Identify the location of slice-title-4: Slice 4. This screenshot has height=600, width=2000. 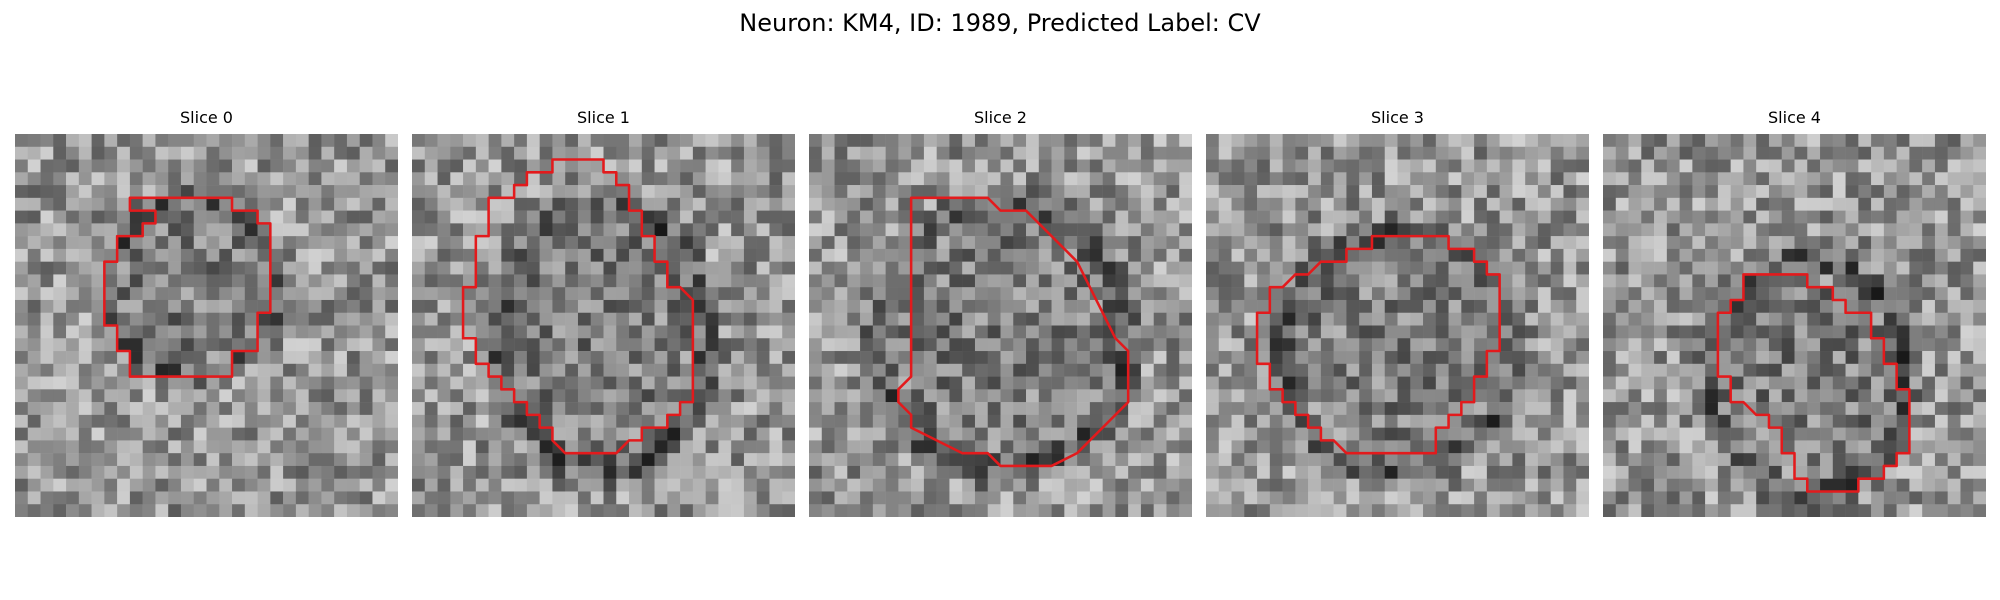
(1794, 117).